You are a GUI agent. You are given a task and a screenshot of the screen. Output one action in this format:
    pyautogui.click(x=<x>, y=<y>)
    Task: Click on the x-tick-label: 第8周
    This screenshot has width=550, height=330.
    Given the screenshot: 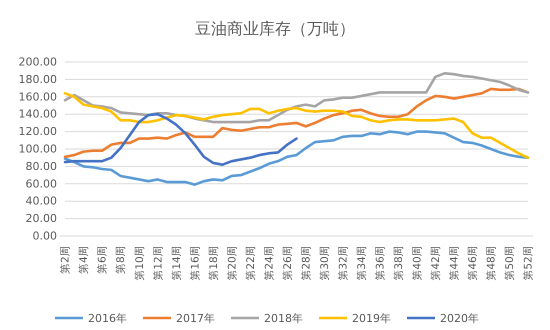 What is the action you would take?
    pyautogui.click(x=121, y=259)
    